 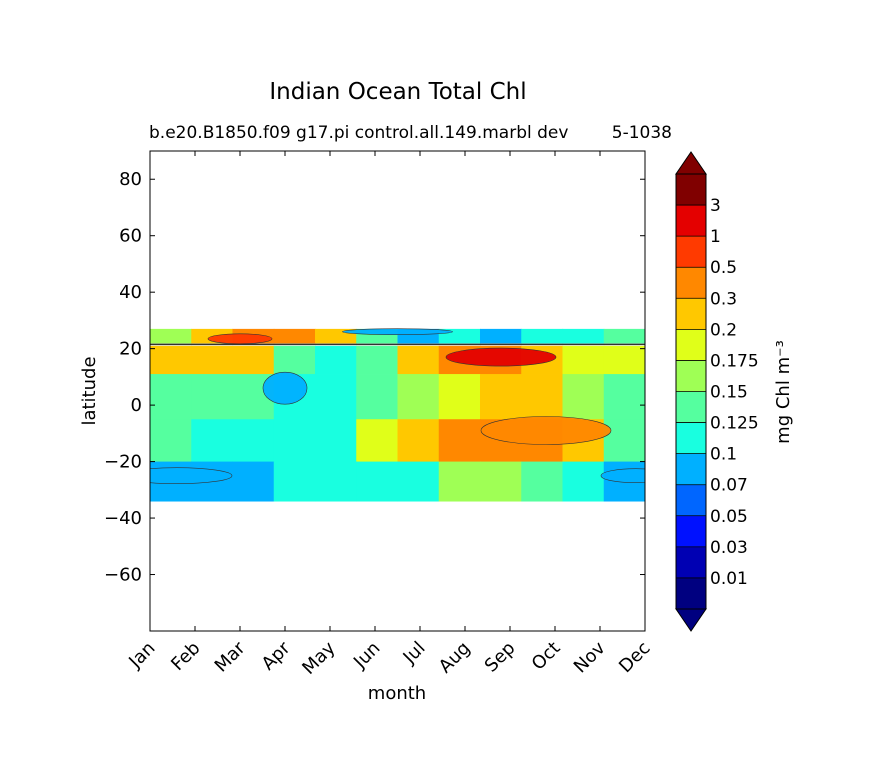 I want to click on colorbar-extend-high, so click(x=691, y=163).